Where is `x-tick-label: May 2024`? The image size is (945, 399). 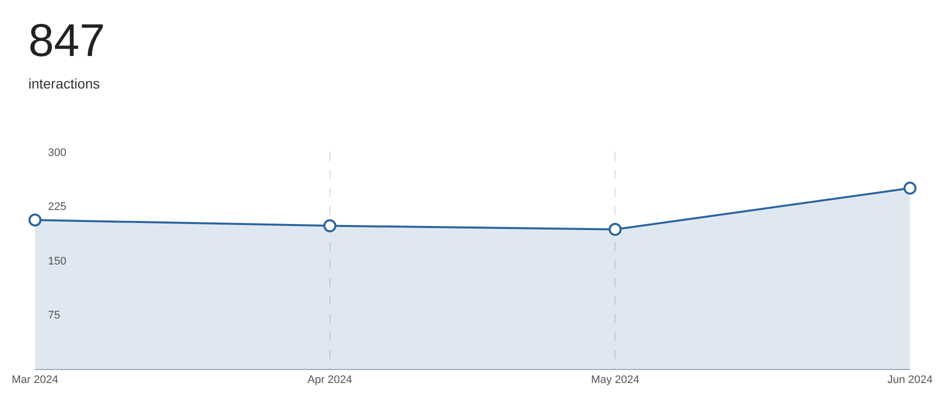
x-tick-label: May 2024 is located at coordinates (615, 380).